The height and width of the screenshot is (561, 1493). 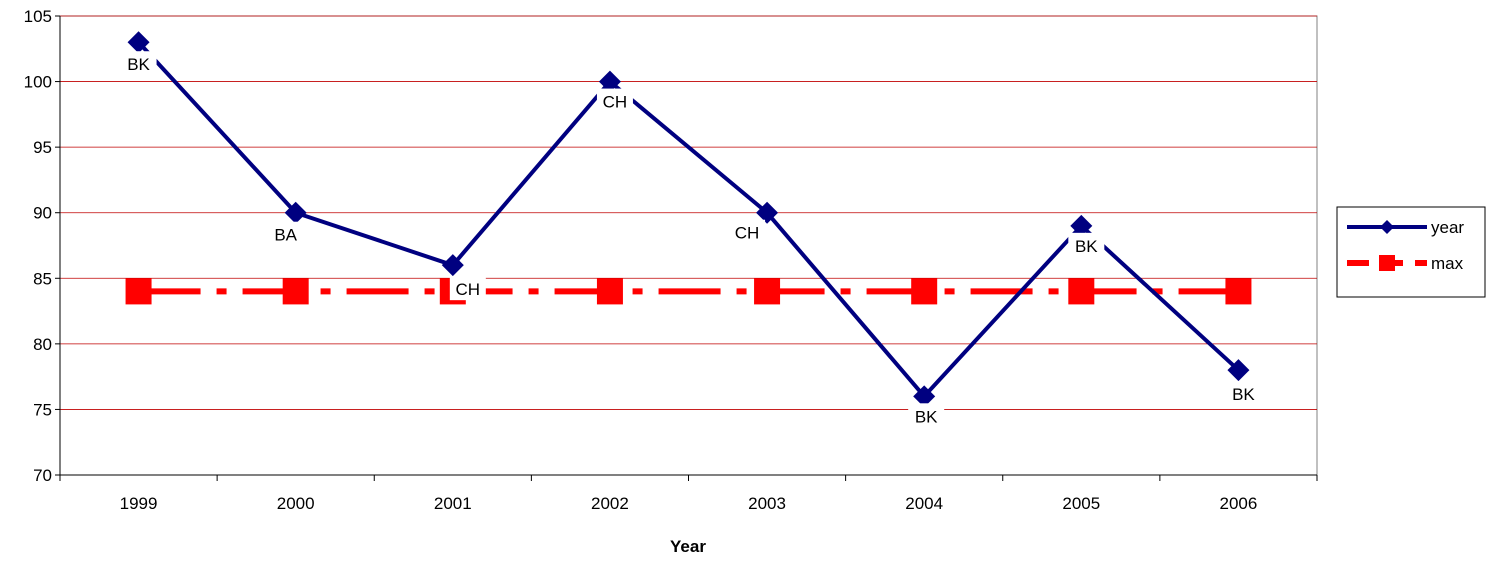 What do you see at coordinates (610, 503) in the screenshot?
I see `x-tick-label: 2002` at bounding box center [610, 503].